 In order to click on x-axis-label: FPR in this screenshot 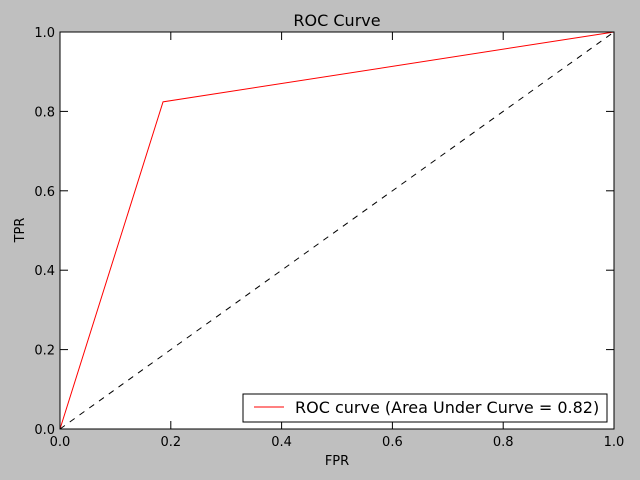, I will do `click(337, 461)`.